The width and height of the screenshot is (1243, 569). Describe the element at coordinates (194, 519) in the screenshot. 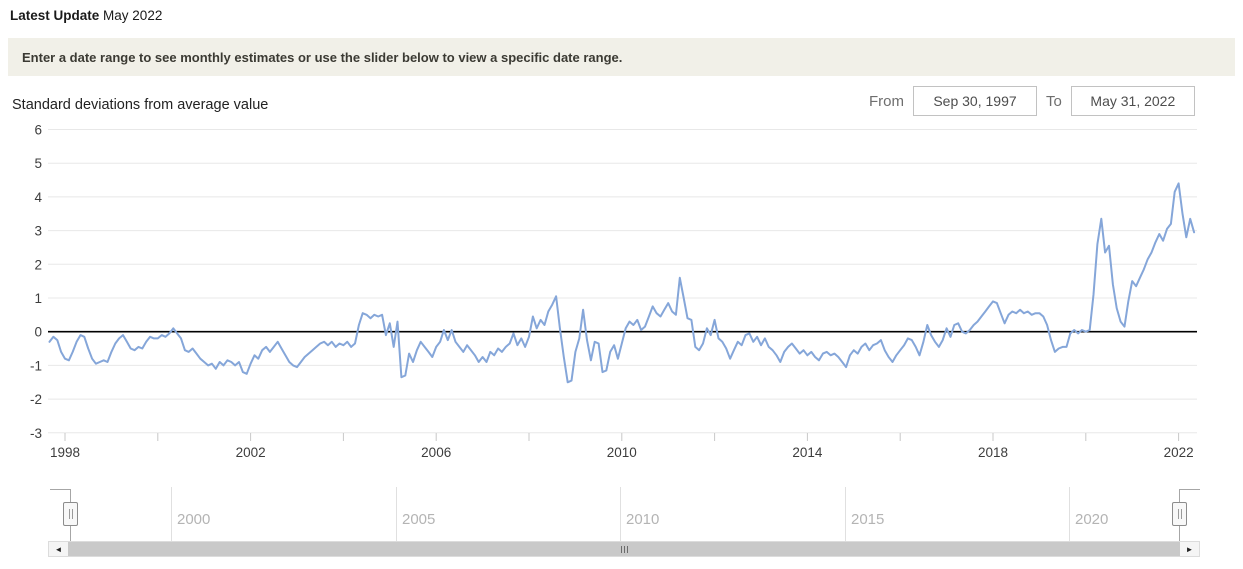

I see `slider-tick-label: 2000` at that location.